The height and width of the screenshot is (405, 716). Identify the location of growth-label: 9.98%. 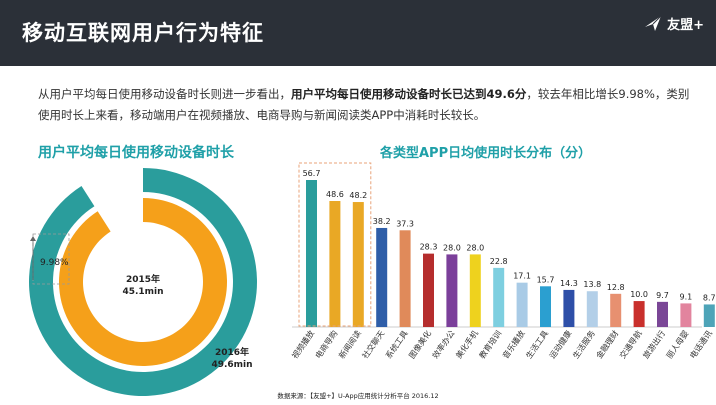
(54, 263).